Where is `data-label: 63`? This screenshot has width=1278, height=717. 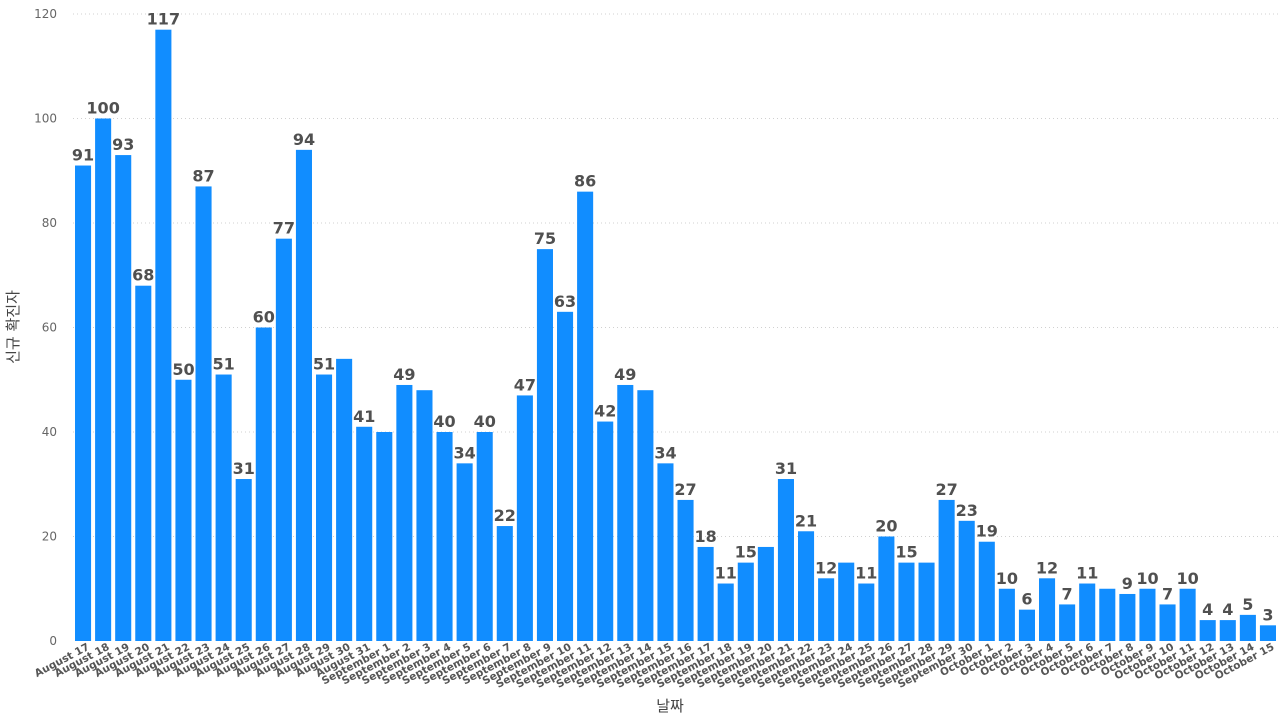
data-label: 63 is located at coordinates (565, 301).